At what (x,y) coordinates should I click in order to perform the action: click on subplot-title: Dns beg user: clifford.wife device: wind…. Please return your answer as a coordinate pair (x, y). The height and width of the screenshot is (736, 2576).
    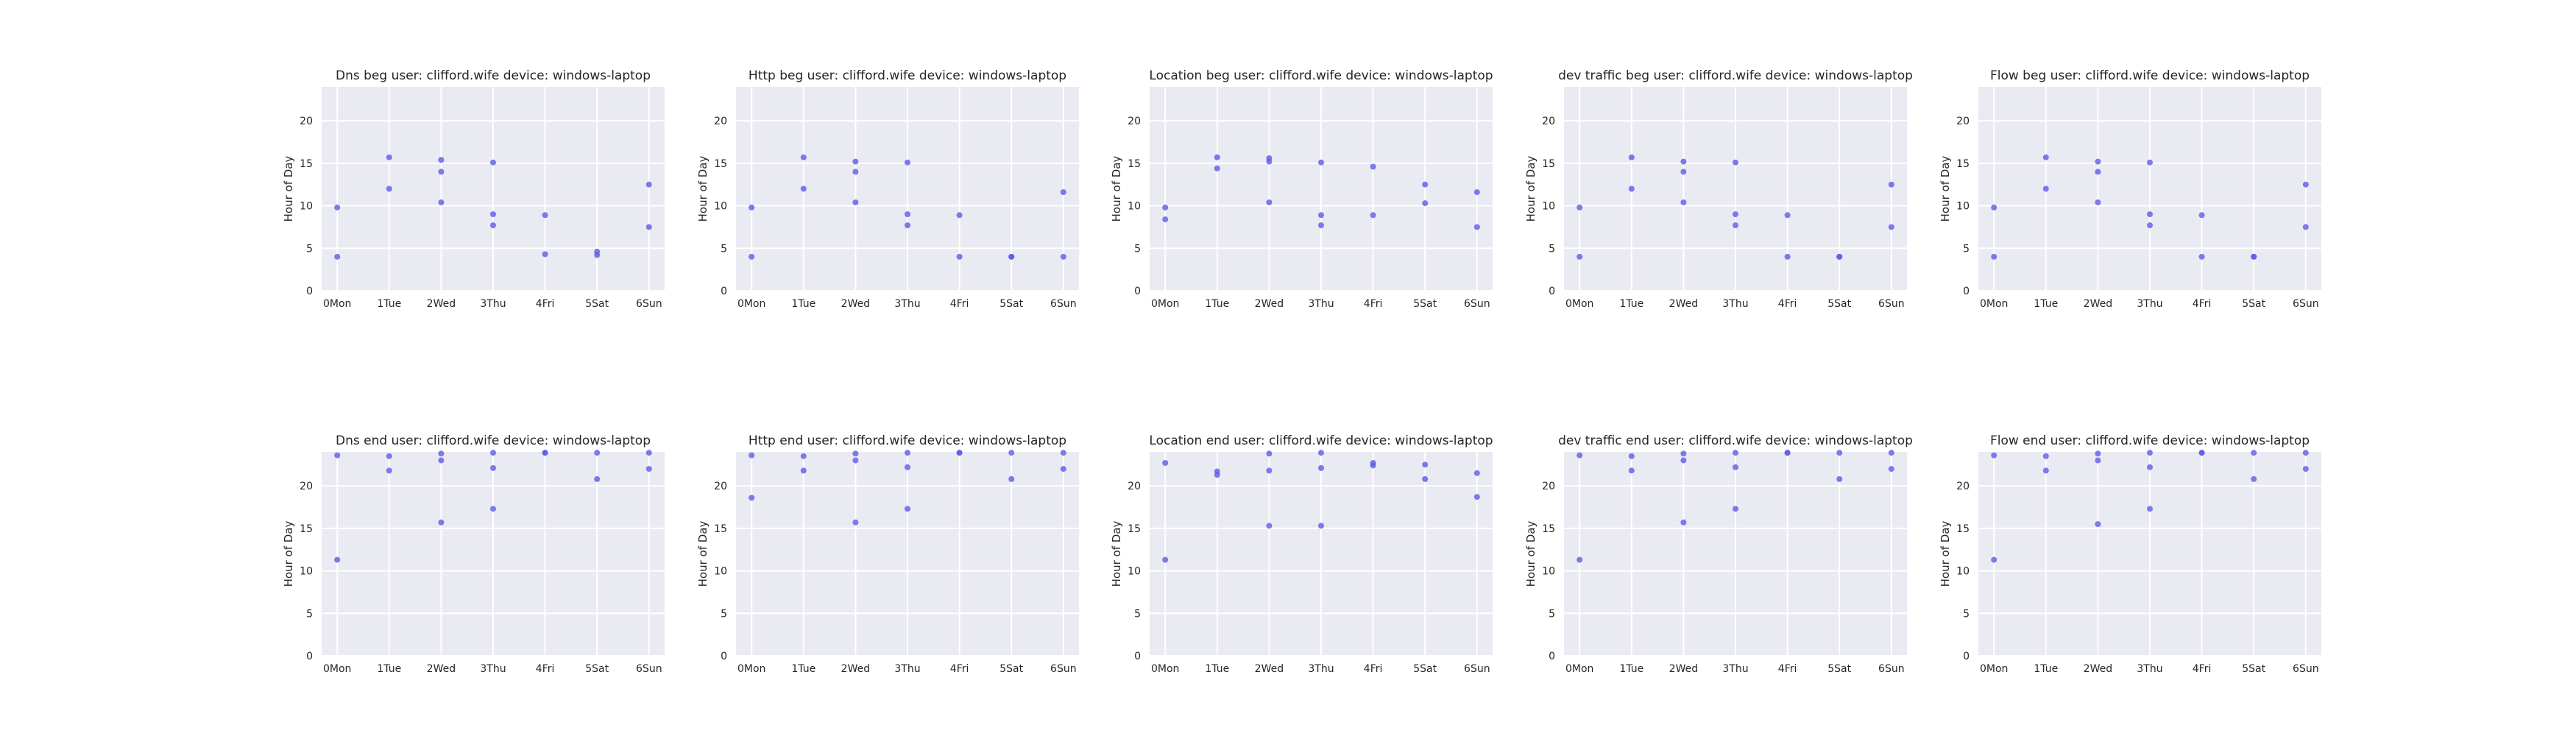
    Looking at the image, I should click on (493, 75).